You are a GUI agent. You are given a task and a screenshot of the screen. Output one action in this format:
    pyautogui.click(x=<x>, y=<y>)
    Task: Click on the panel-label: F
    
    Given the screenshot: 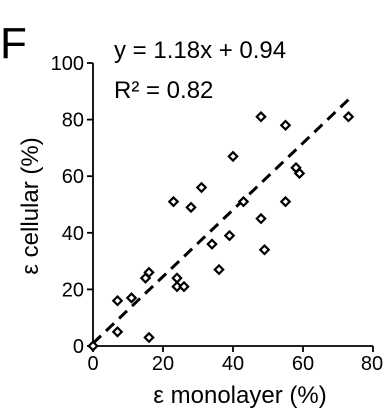 What is the action you would take?
    pyautogui.click(x=13, y=43)
    